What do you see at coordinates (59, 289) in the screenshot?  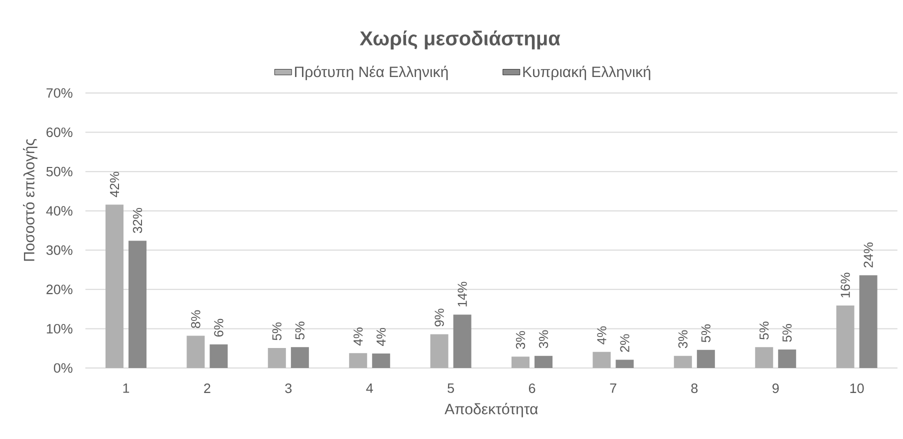 I see `y-tick-label: 20%` at bounding box center [59, 289].